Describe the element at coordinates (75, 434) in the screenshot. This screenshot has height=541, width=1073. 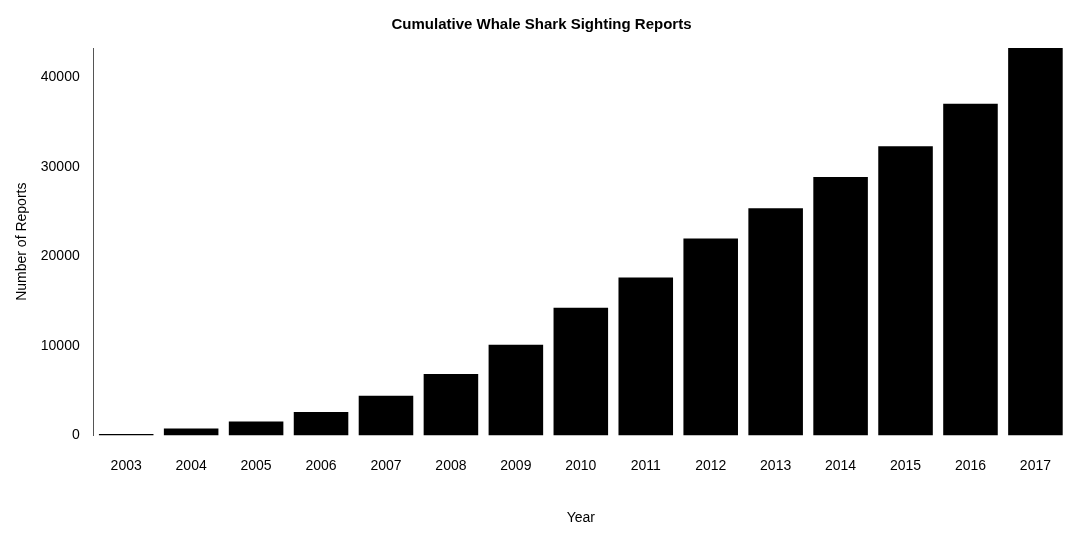
I see `y-tick-label: 0` at that location.